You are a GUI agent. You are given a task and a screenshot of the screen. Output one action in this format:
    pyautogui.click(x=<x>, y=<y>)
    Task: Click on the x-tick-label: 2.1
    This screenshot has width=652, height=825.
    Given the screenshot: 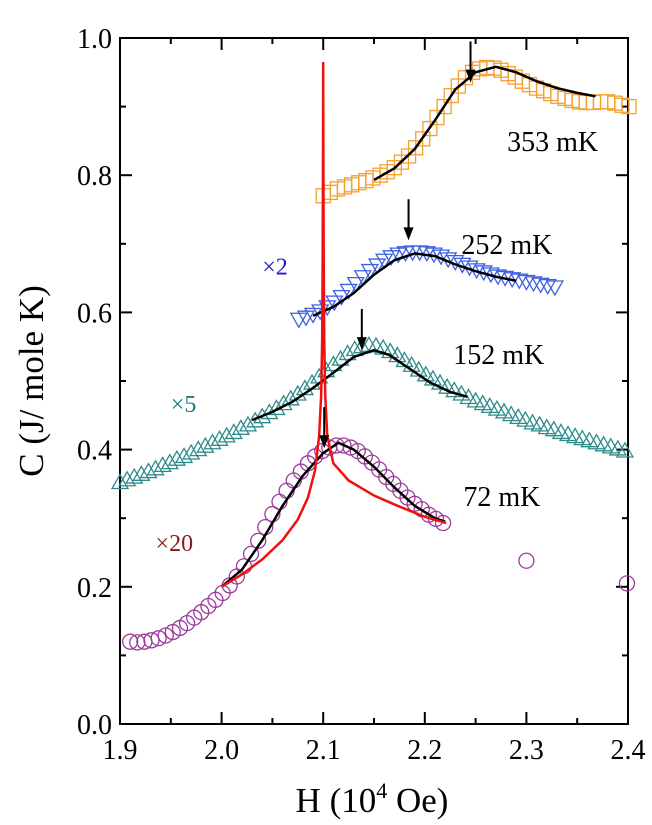 What is the action you would take?
    pyautogui.click(x=323, y=750)
    